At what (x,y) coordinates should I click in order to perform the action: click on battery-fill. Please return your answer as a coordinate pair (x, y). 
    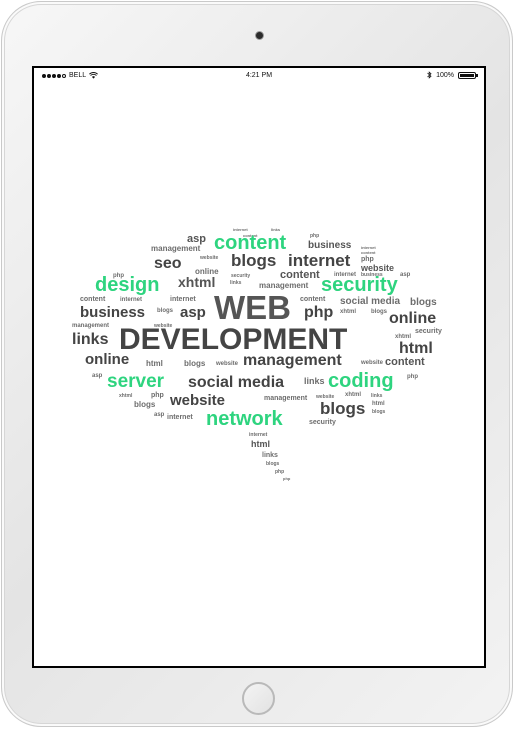
    Looking at the image, I should click on (467, 75).